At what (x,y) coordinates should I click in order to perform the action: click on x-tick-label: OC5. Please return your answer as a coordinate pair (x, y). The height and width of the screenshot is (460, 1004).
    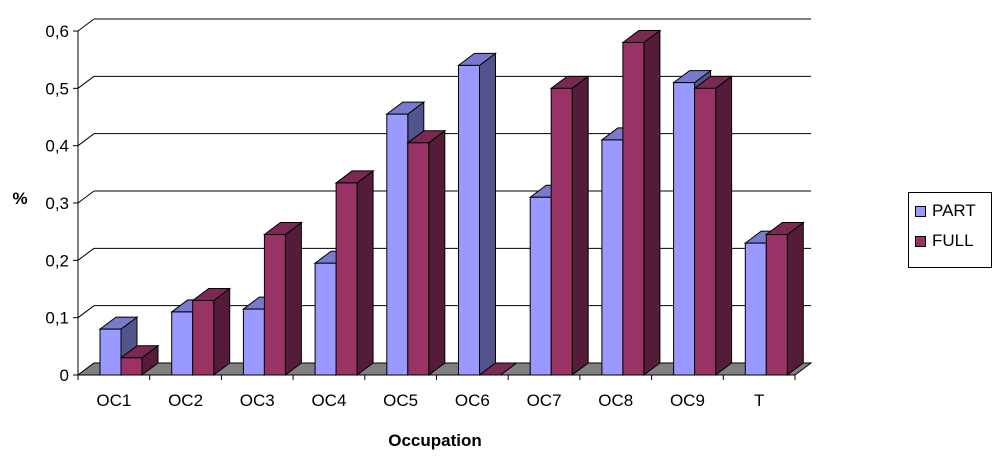
    Looking at the image, I should click on (400, 400).